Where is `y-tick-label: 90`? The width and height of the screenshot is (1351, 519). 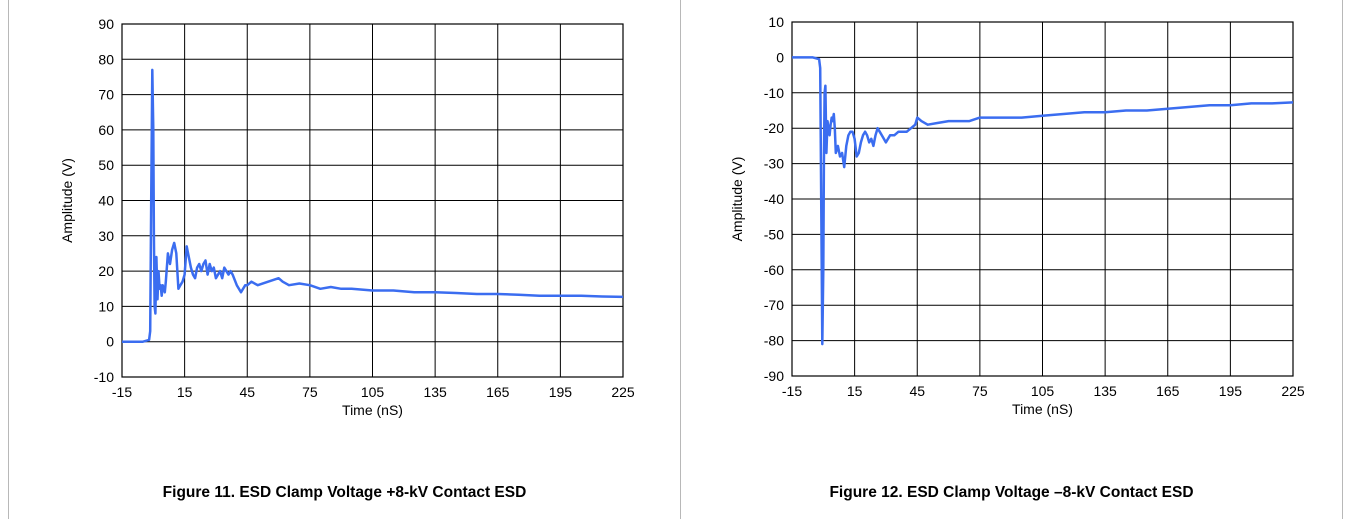 y-tick-label: 90 is located at coordinates (106, 24).